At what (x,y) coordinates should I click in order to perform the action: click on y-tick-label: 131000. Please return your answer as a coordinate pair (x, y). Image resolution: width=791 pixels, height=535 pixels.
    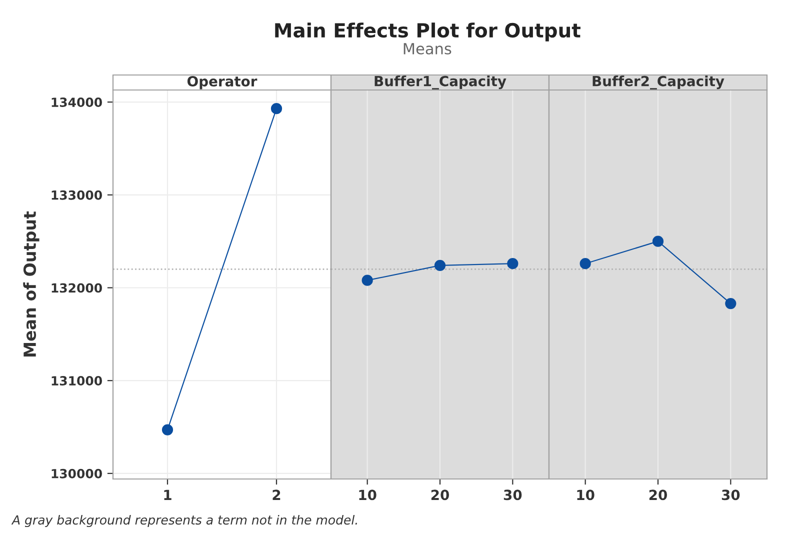
    Looking at the image, I should click on (77, 381).